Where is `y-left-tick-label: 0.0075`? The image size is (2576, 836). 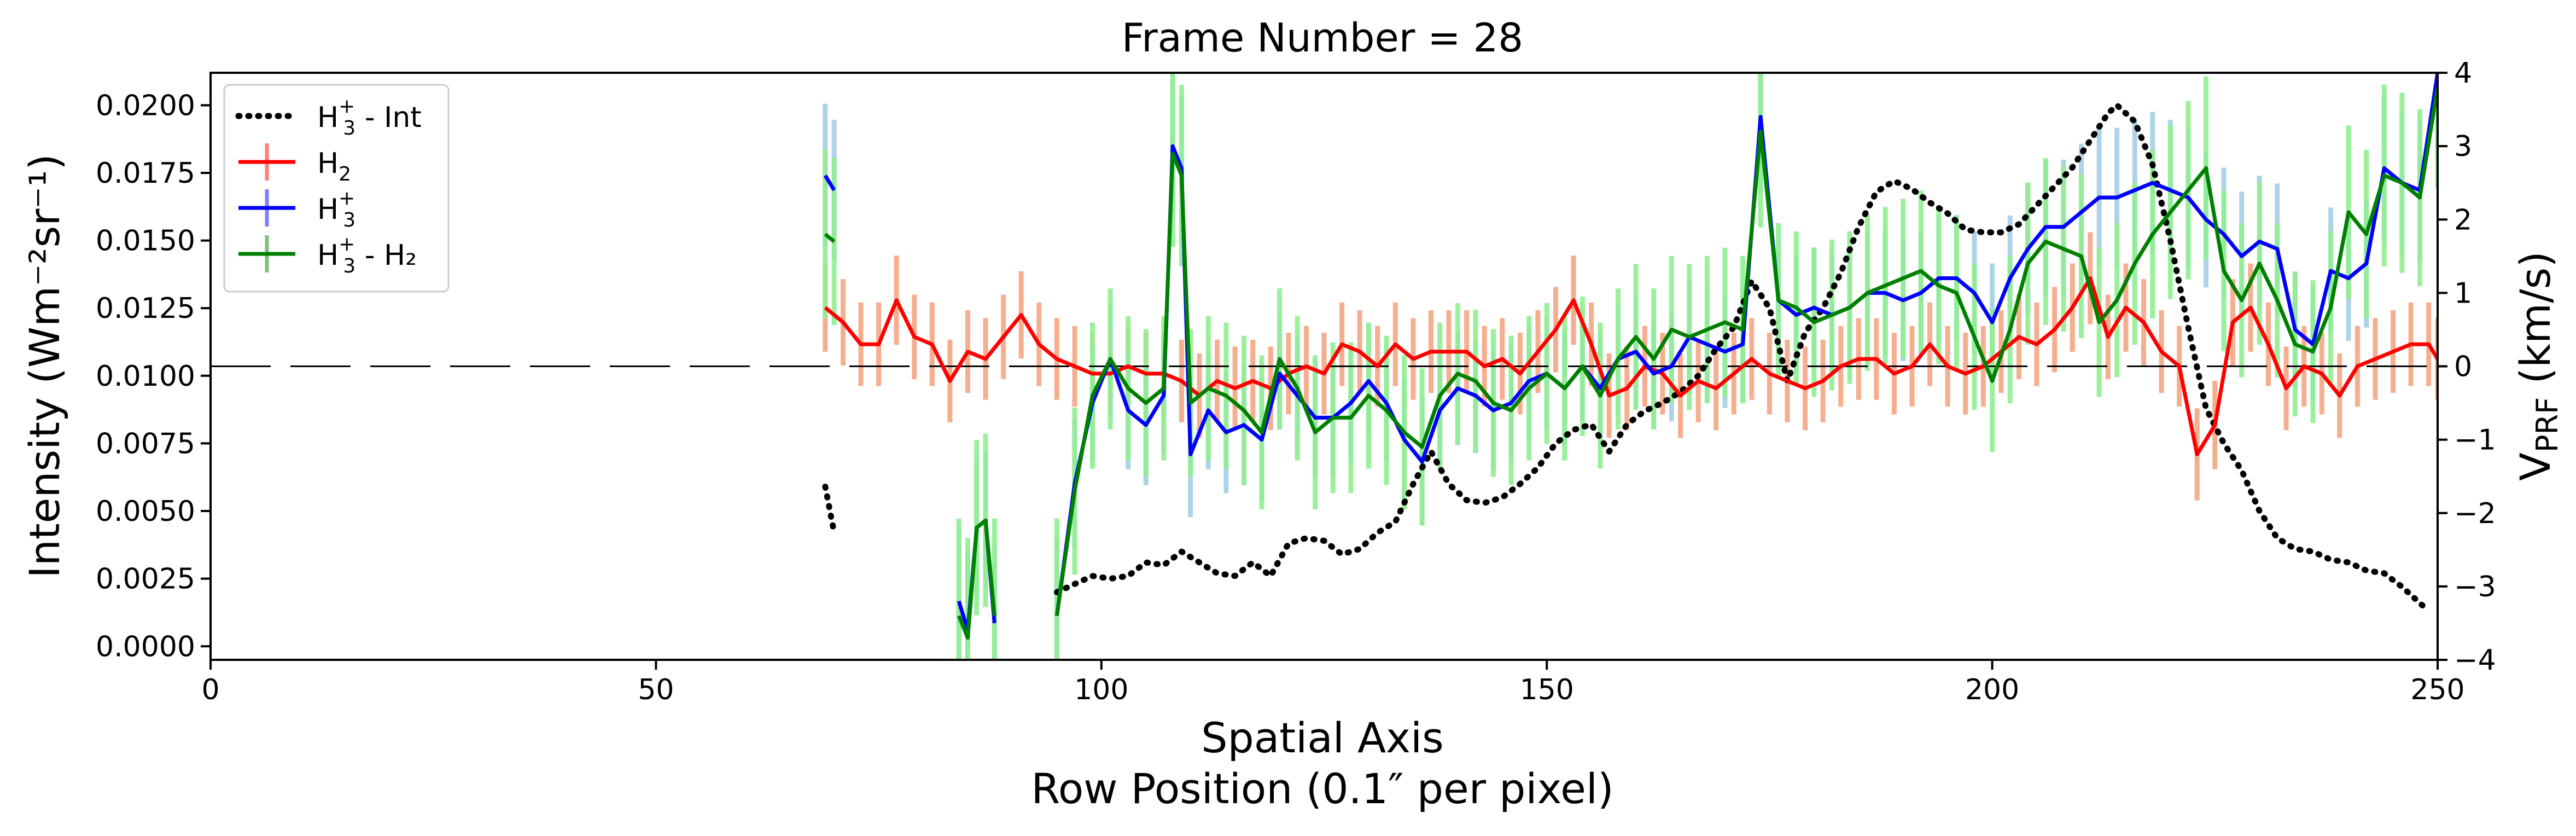
y-left-tick-label: 0.0075 is located at coordinates (145, 443).